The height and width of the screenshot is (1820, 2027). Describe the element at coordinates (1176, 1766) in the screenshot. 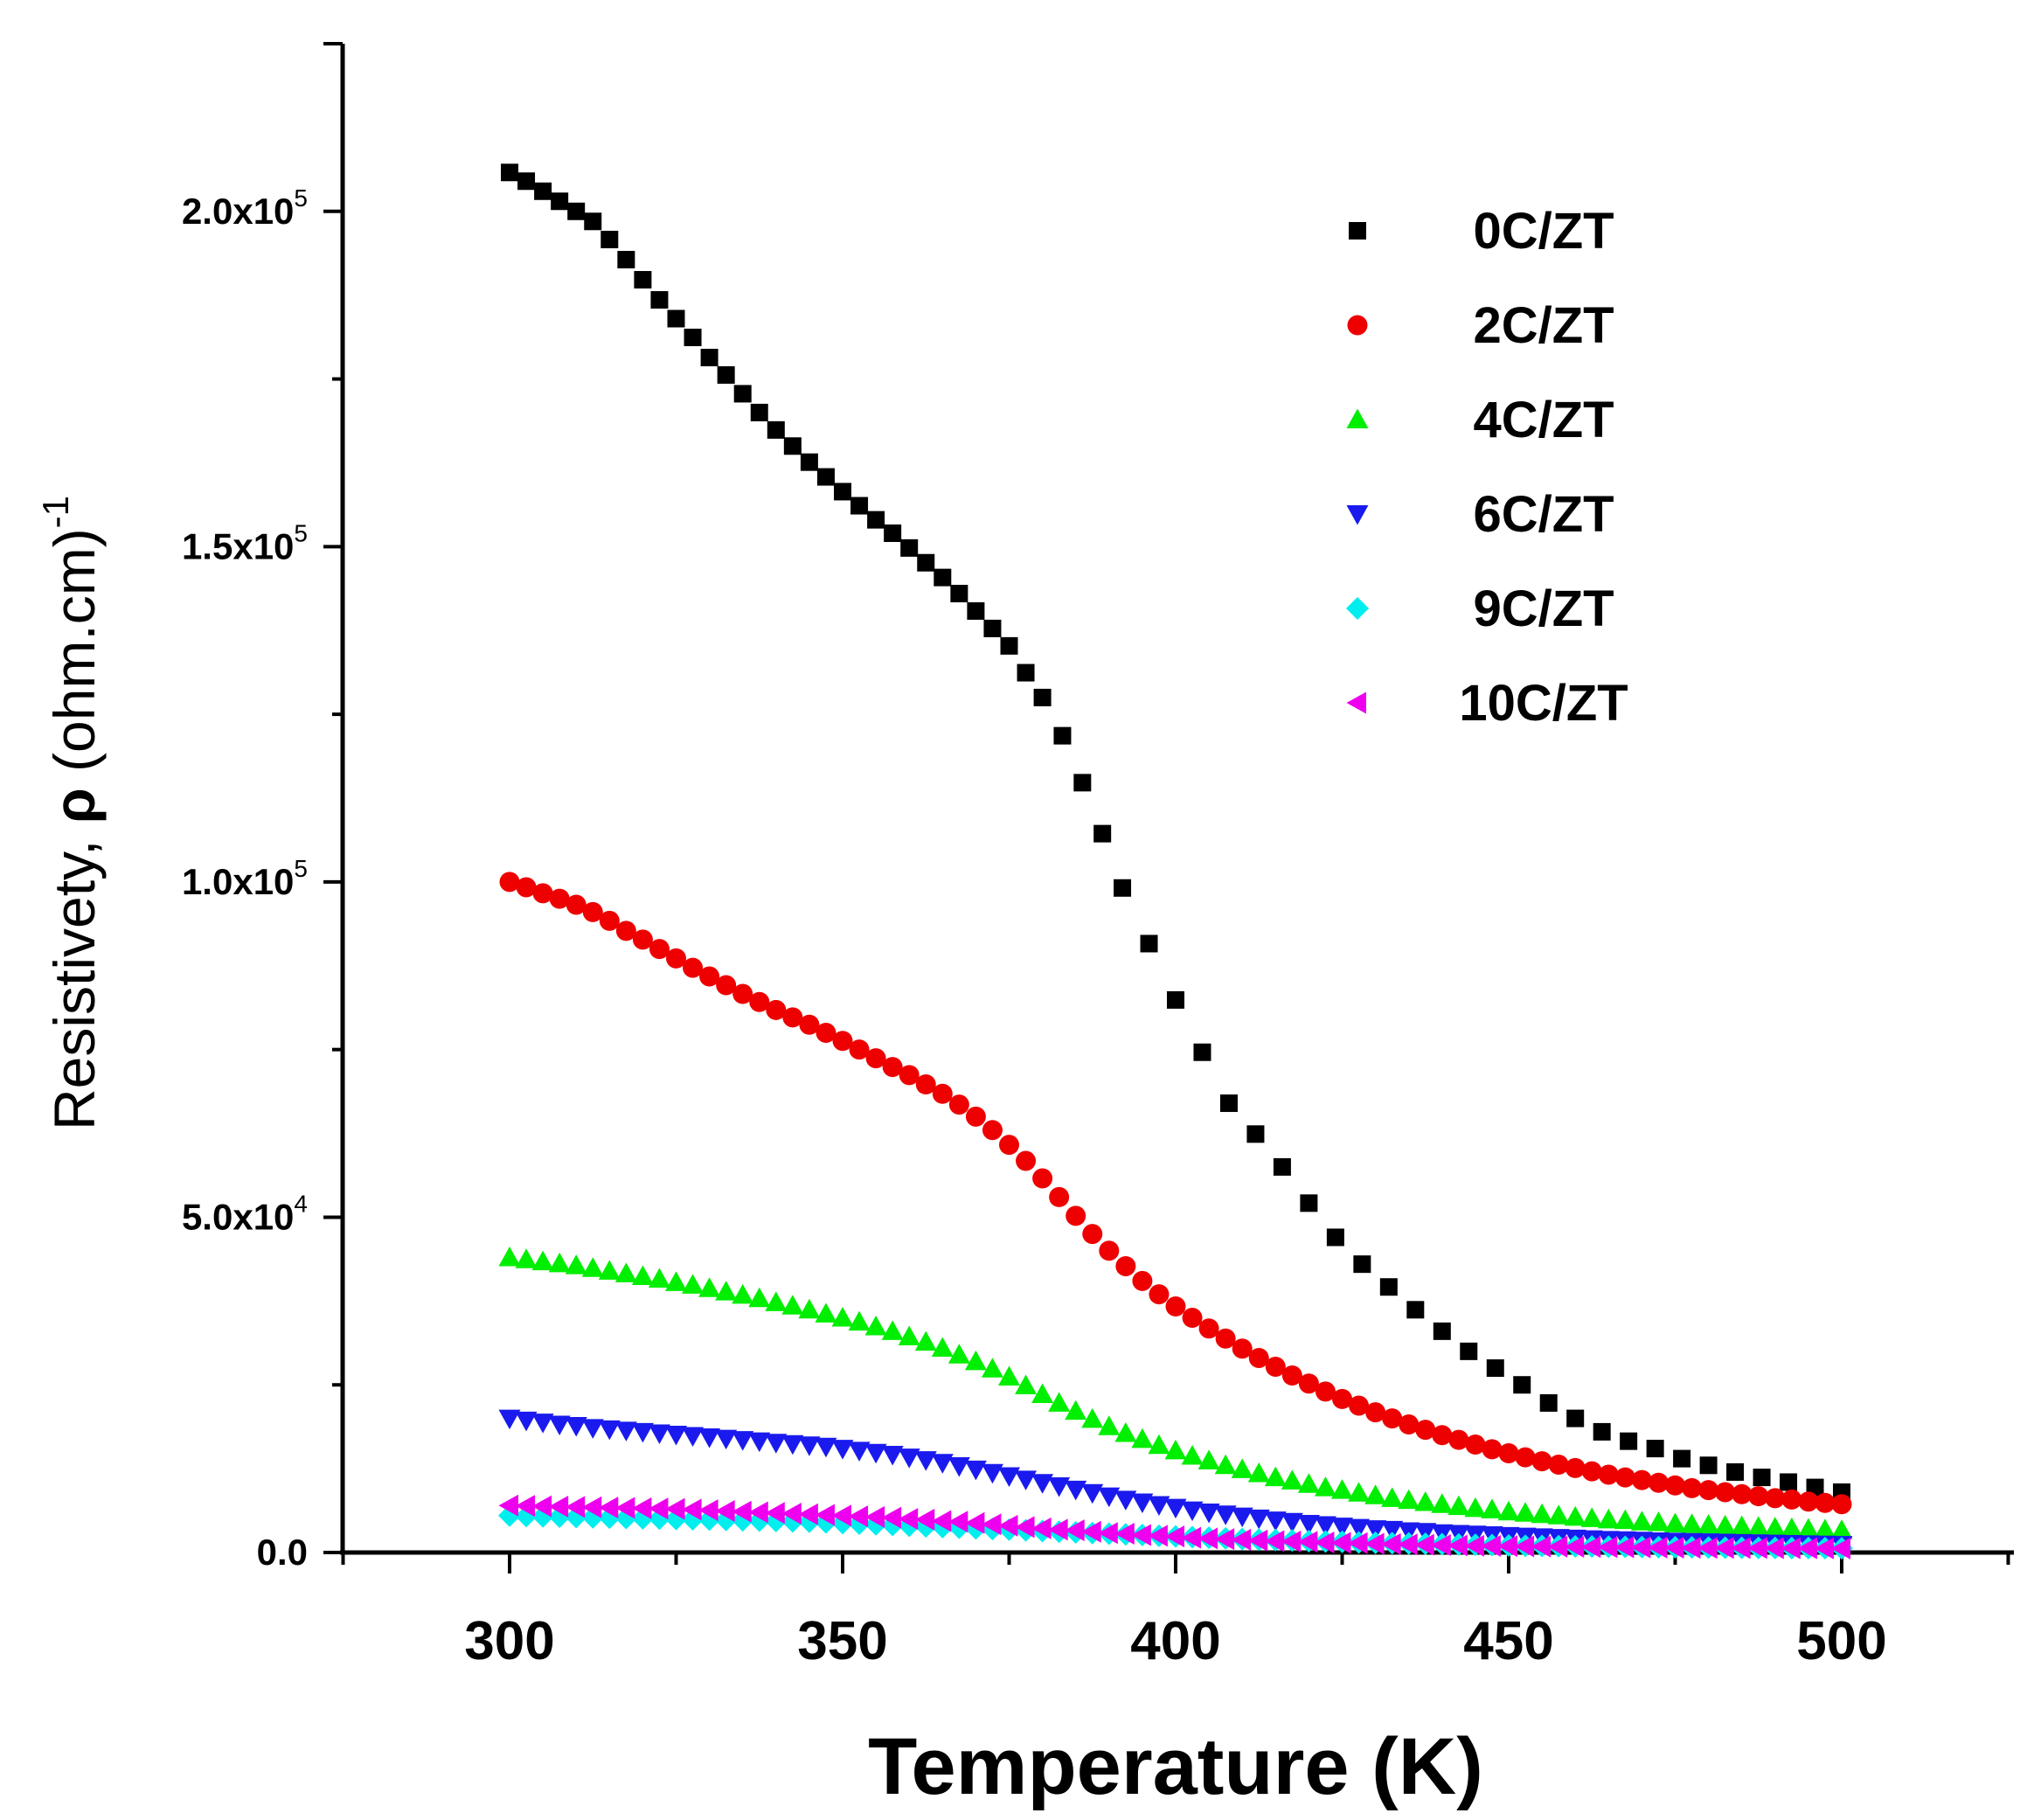

I see `x-axis-label: Temperature (K)` at that location.